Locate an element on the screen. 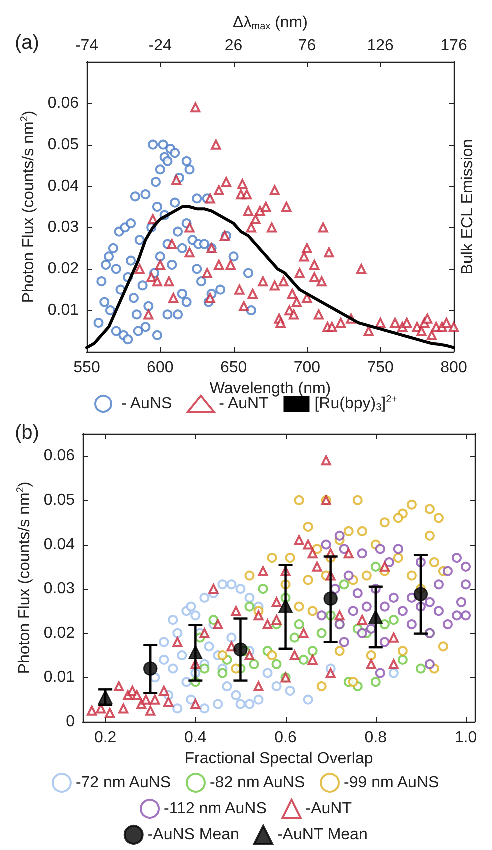 This screenshot has height=850, width=492. legend-label: -AuNT Mean is located at coordinates (322, 835).